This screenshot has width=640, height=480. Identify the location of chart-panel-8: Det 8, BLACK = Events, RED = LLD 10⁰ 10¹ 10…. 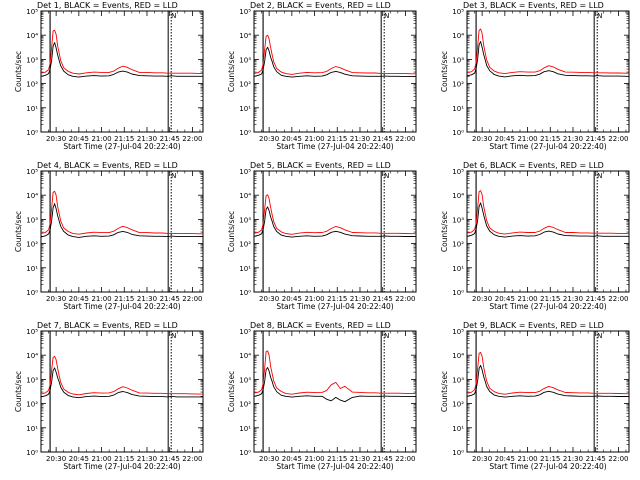
(322, 396).